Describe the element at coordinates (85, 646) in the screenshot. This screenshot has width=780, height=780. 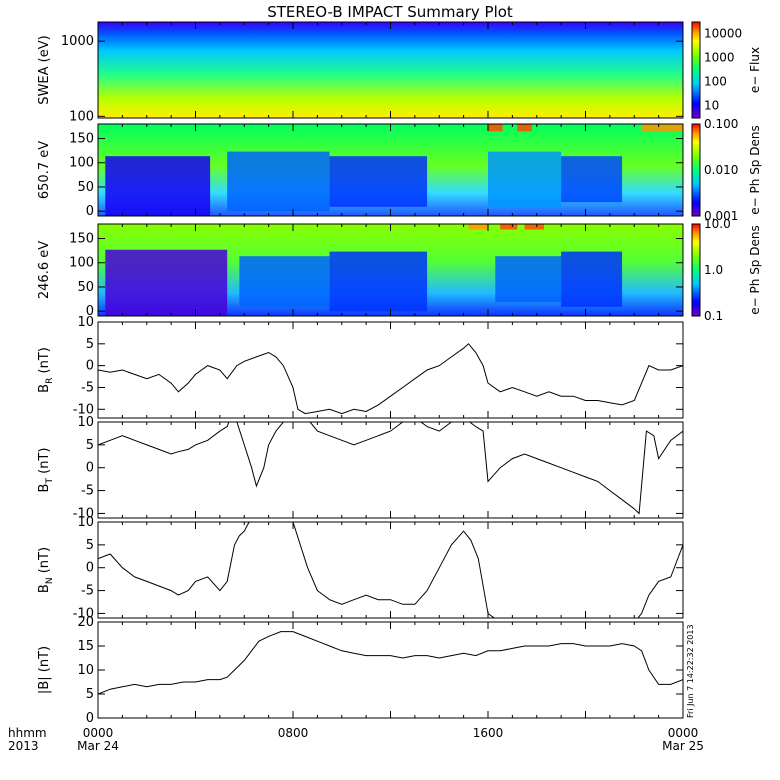
I see `y-tick-label: 15` at that location.